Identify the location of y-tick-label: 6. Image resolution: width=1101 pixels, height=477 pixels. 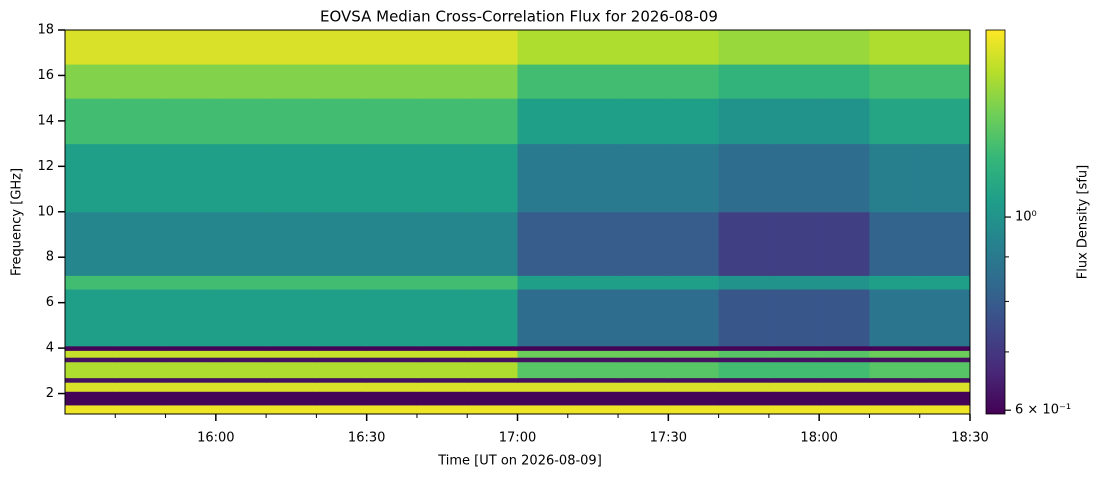
(50, 302).